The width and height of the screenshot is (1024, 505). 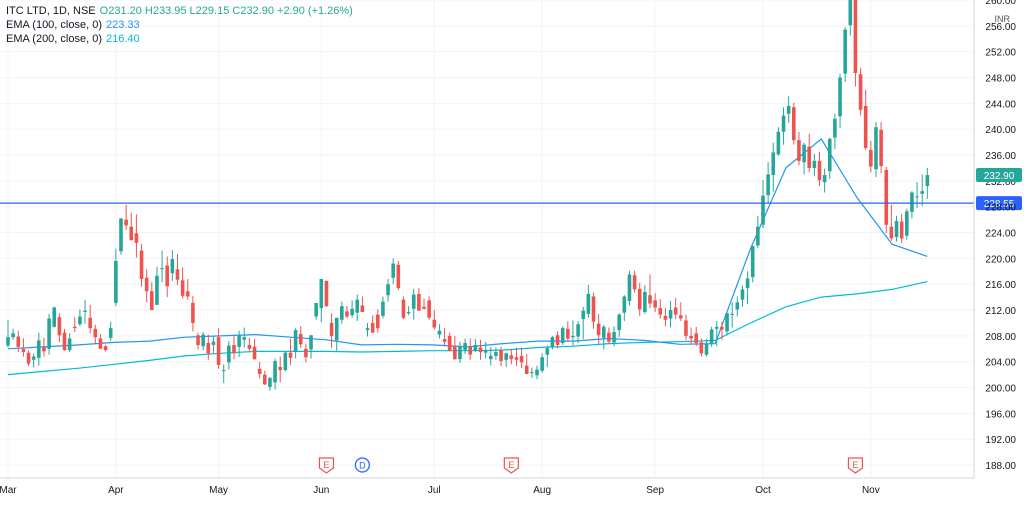 What do you see at coordinates (1000, 389) in the screenshot?
I see `y-tick-label: 200.00` at bounding box center [1000, 389].